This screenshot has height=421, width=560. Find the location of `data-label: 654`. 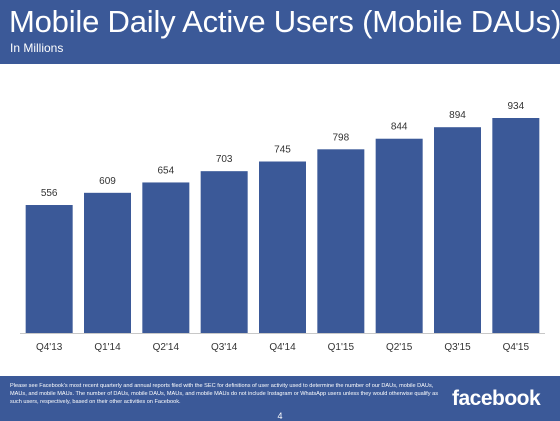

data-label: 654 is located at coordinates (165, 170).